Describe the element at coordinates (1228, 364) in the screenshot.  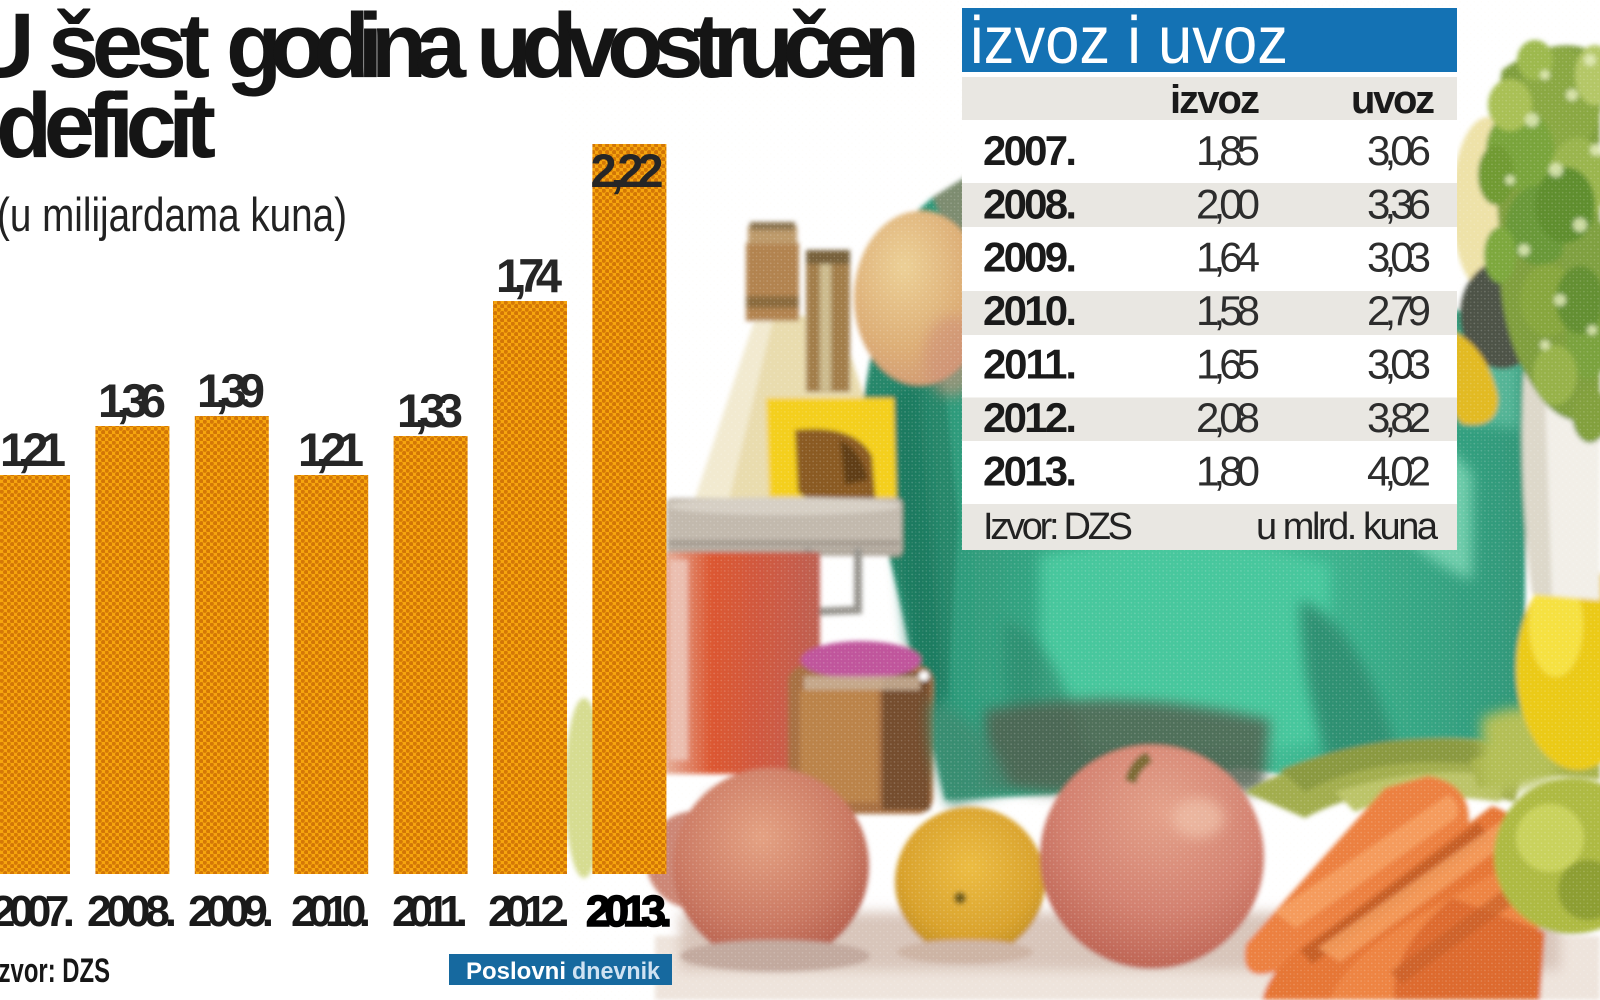
I see `svg-text: 1,65` at that location.